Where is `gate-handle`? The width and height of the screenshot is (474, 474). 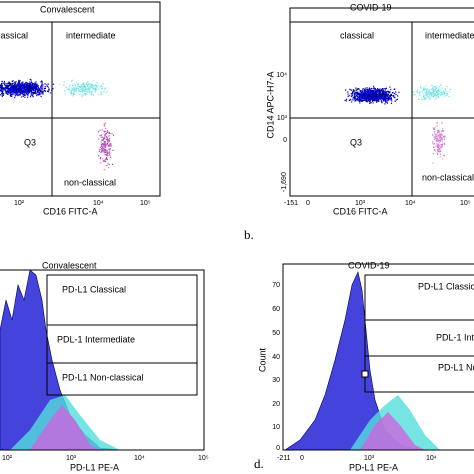
gate-handle is located at coordinates (365, 374).